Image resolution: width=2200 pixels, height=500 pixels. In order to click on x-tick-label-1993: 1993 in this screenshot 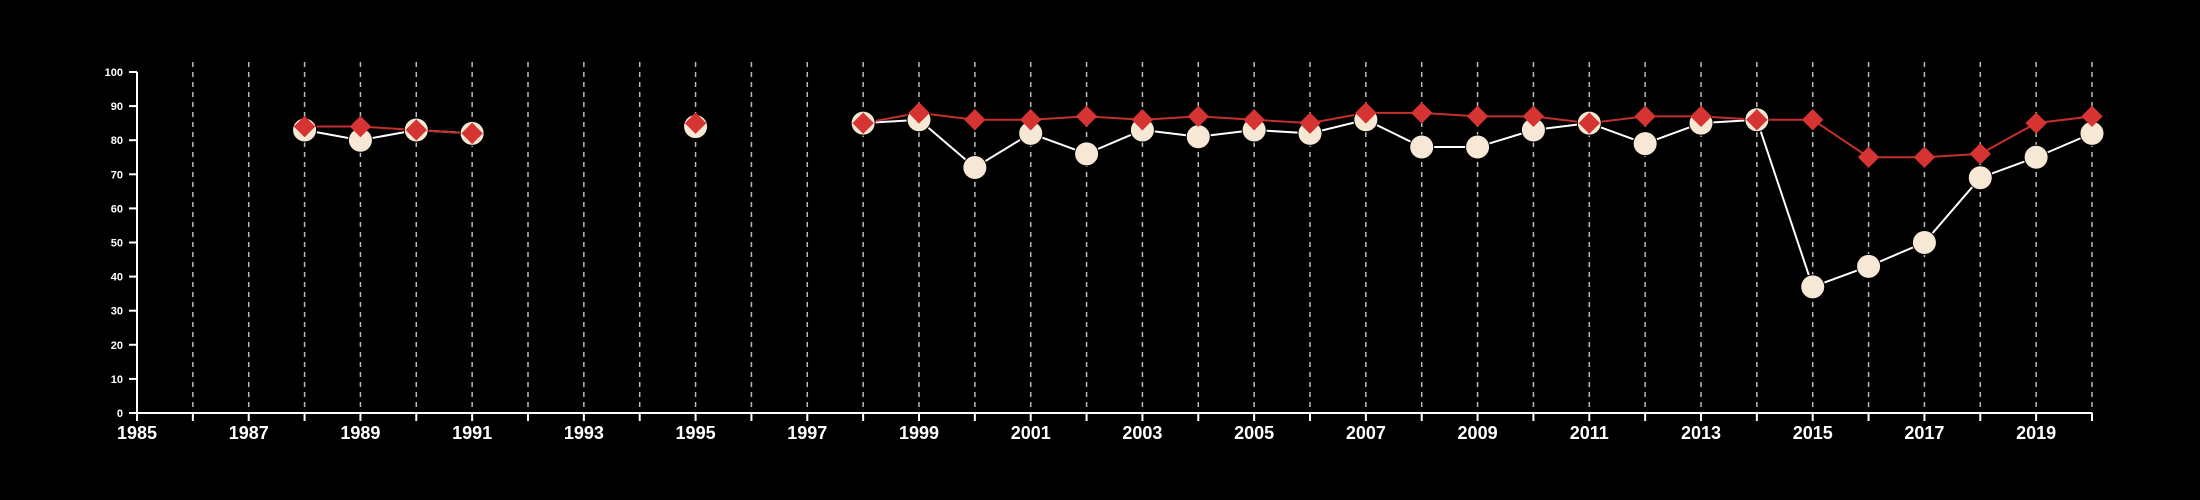, I will do `click(584, 433)`.